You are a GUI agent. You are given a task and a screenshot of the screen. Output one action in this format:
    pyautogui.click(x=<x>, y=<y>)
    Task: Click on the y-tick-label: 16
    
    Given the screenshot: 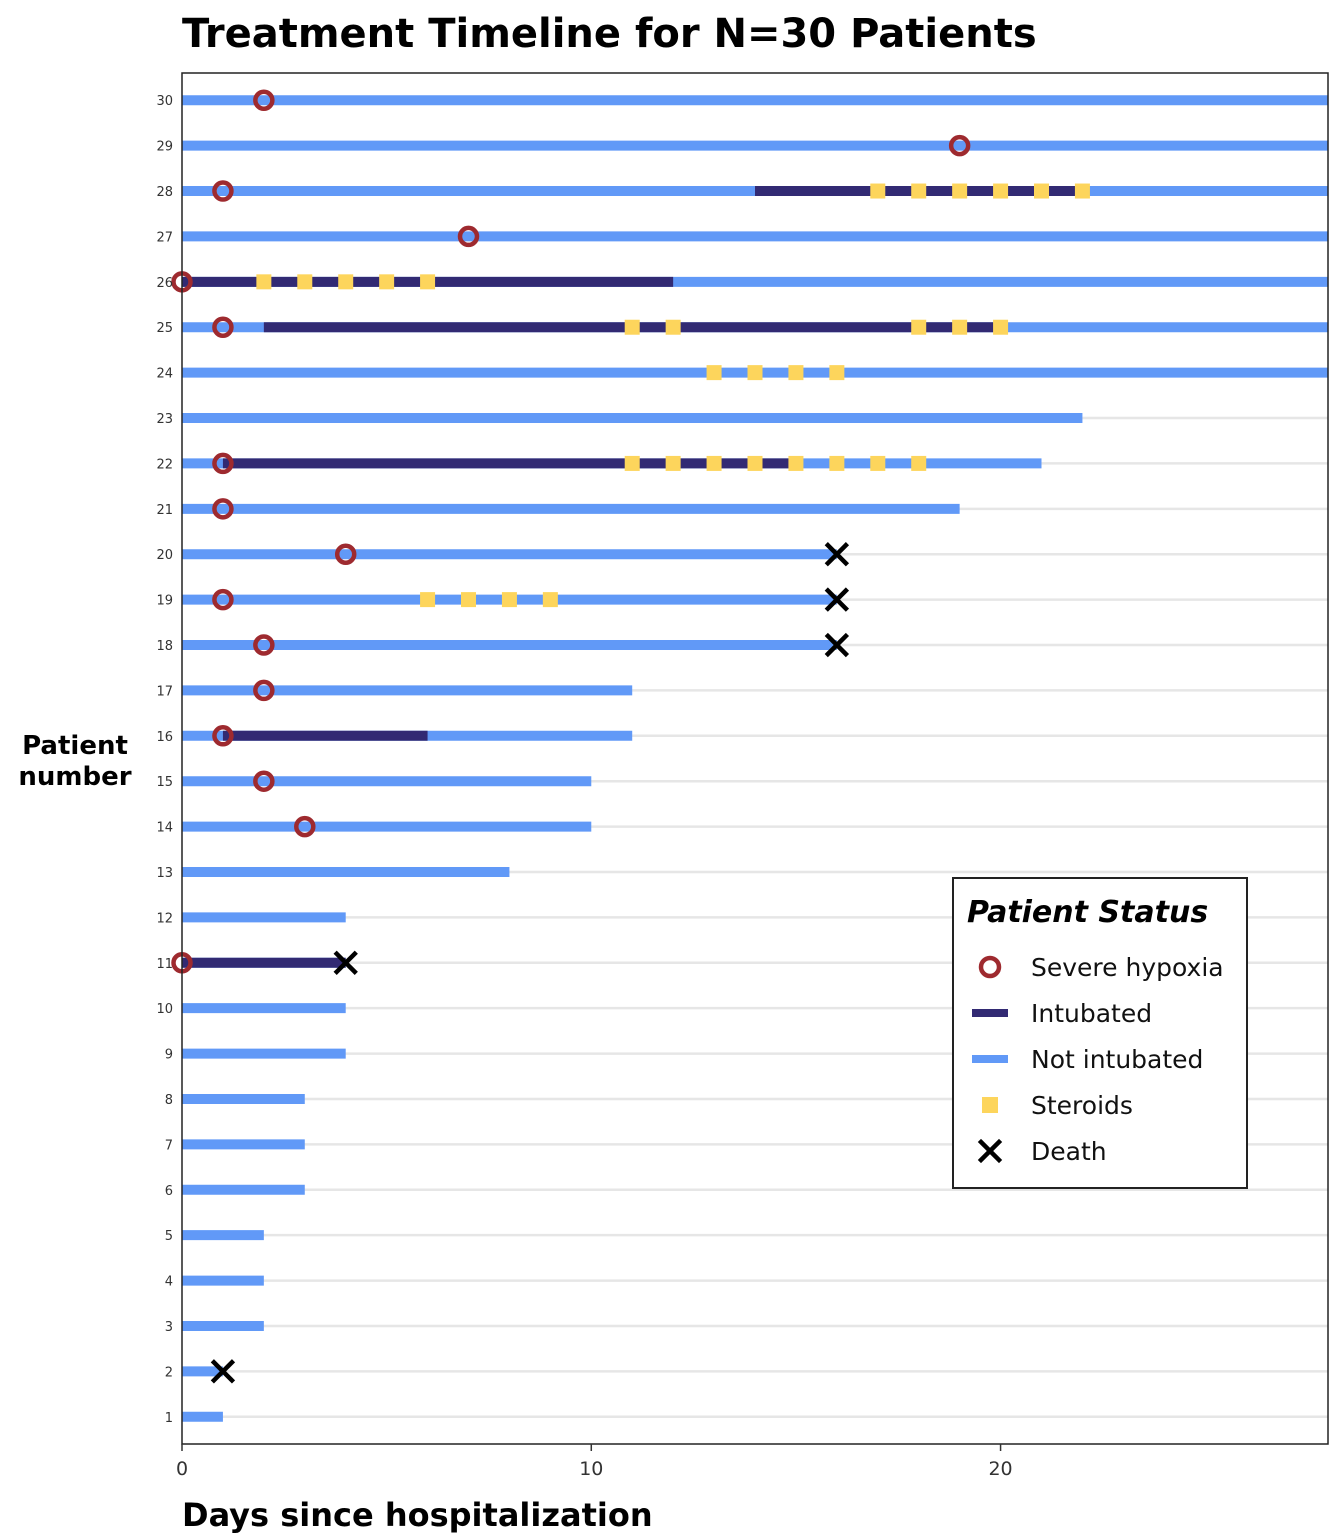 What is the action you would take?
    pyautogui.click(x=164, y=737)
    